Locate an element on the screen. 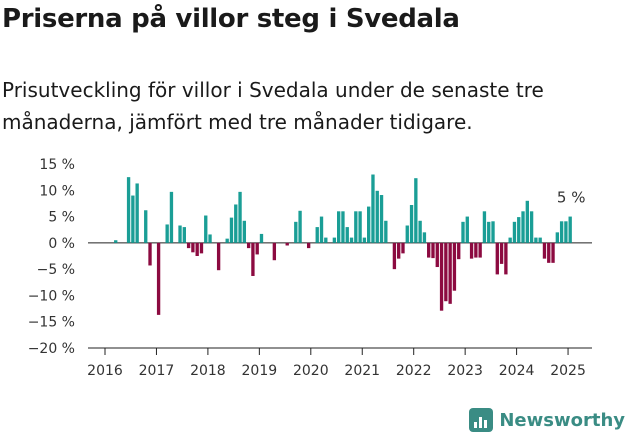  y-tick-label: −5 % is located at coordinates (56, 270).